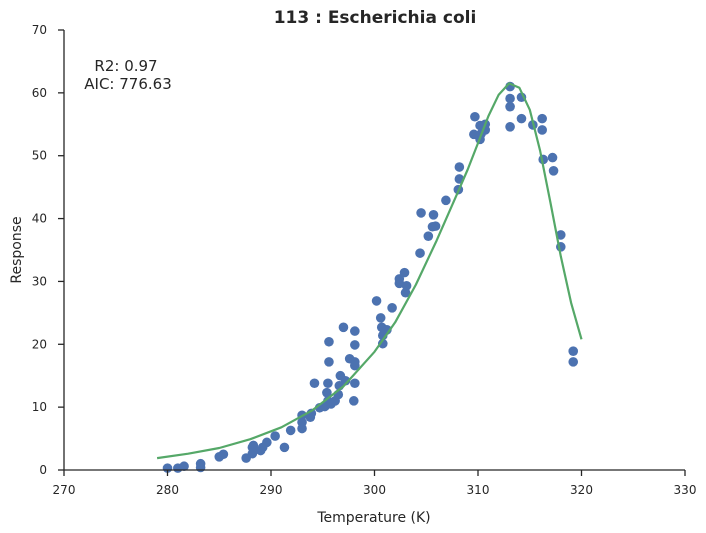 This screenshot has width=706, height=533. Describe the element at coordinates (39, 281) in the screenshot. I see `y-tick-label: 30` at that location.